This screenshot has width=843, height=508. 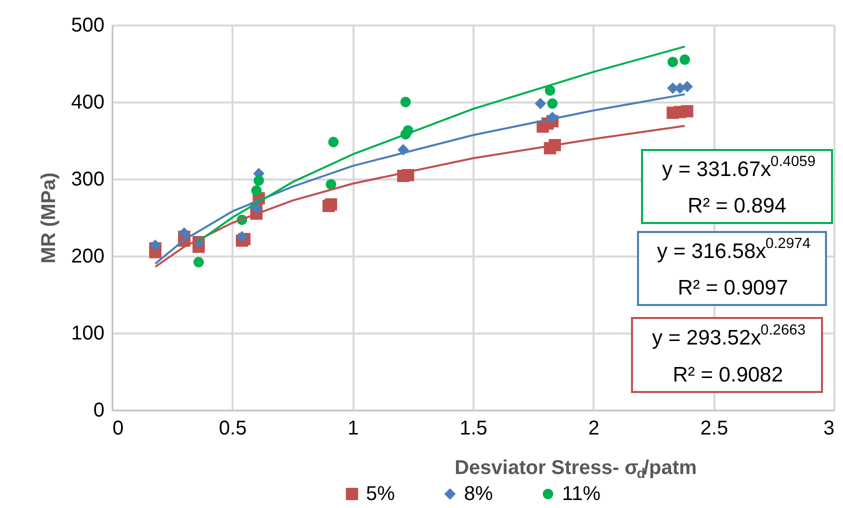 I want to click on x-tick-label: 1.5, so click(x=474, y=429).